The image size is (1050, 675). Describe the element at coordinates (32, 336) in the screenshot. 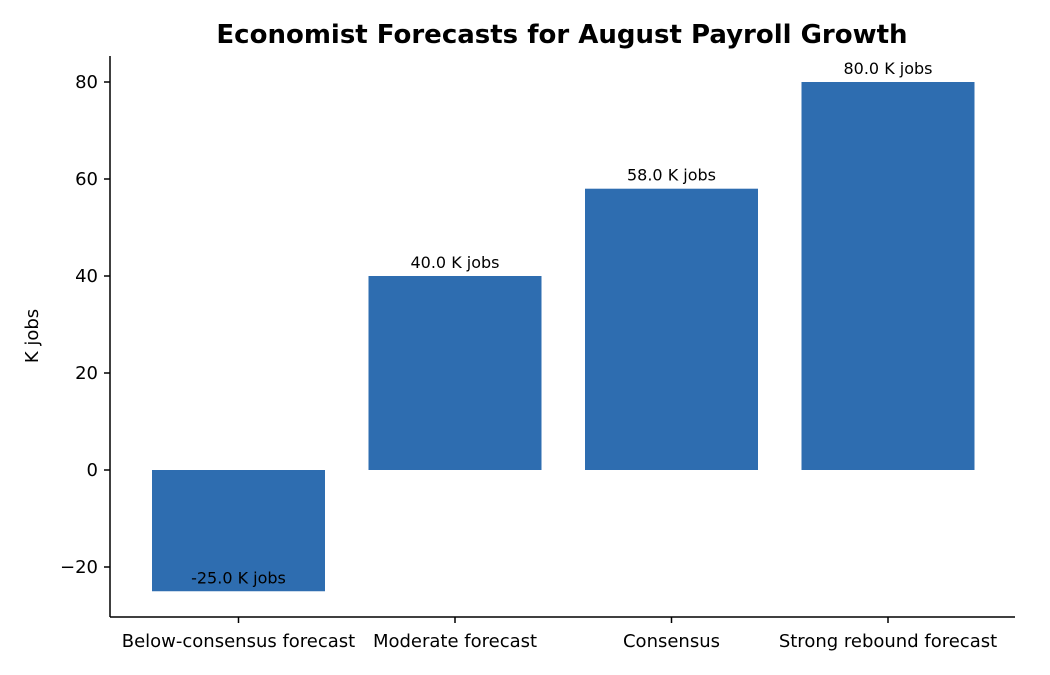

I see `y-axis-label: K jobs` at that location.